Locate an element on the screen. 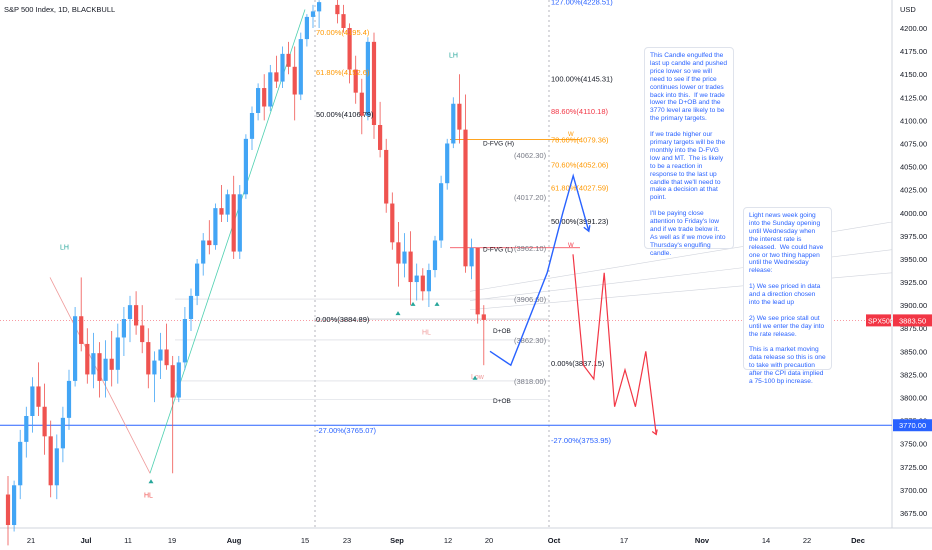  time-tick-label: 14 is located at coordinates (766, 540).